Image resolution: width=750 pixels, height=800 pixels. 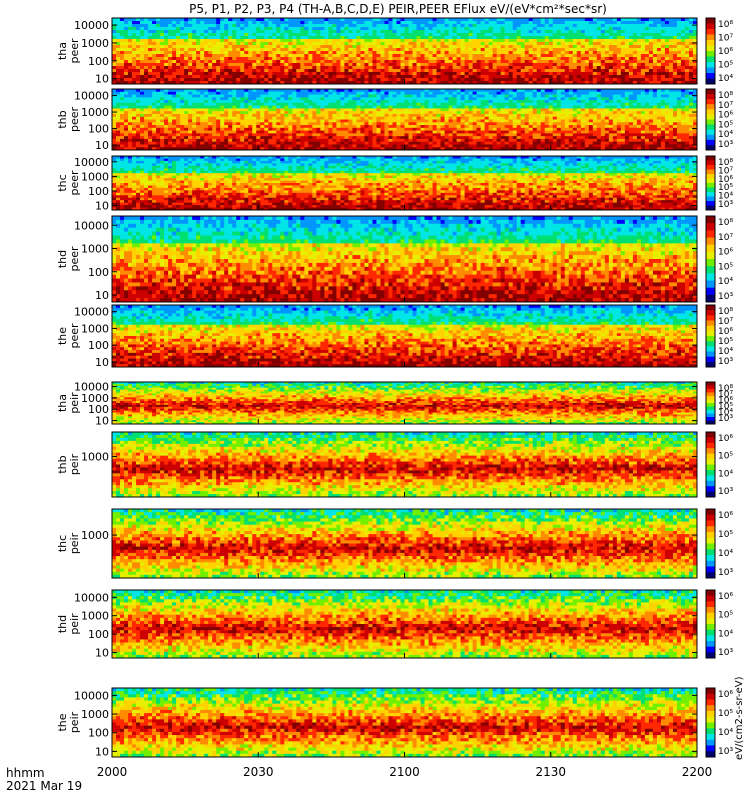 I want to click on colorbar: 10⁸ 10⁷ 10⁶ 10⁵ 10⁴, so click(x=719, y=51).